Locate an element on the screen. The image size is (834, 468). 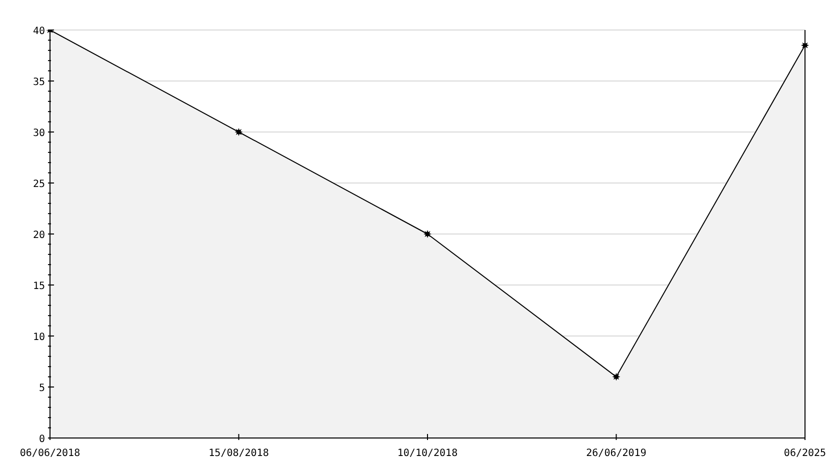
x-tick-label: 06/2025 is located at coordinates (805, 453).